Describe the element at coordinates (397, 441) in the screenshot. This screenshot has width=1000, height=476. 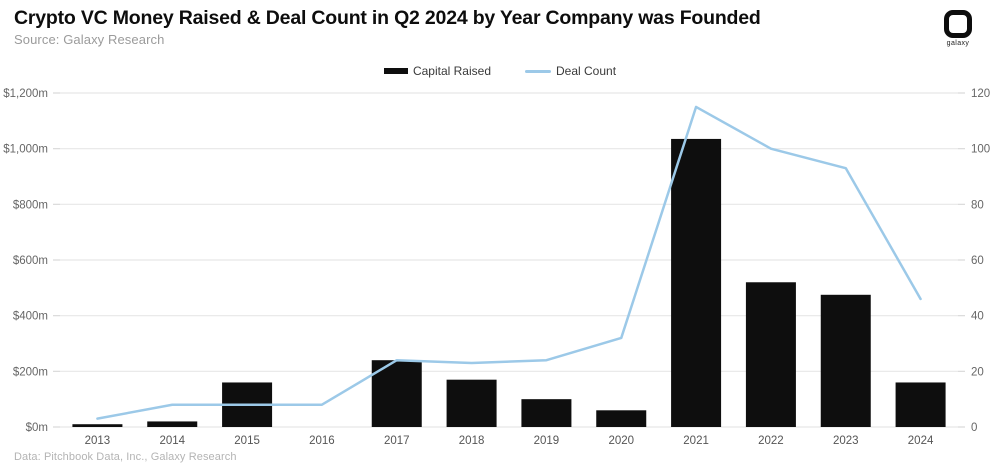
I see `x-axis-label: 2017` at that location.